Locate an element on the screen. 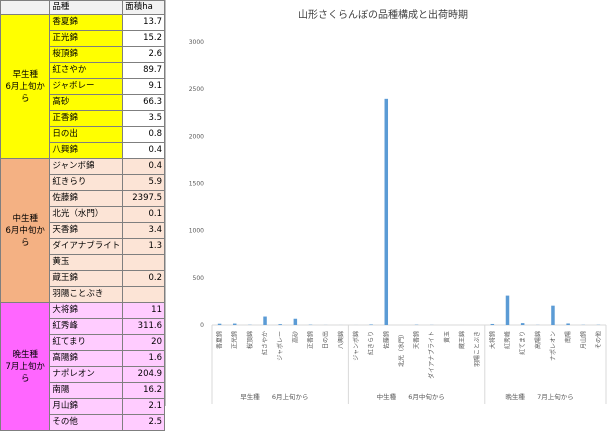 This screenshot has width=611, height=431. area-value-cell: 20 is located at coordinates (144, 343).